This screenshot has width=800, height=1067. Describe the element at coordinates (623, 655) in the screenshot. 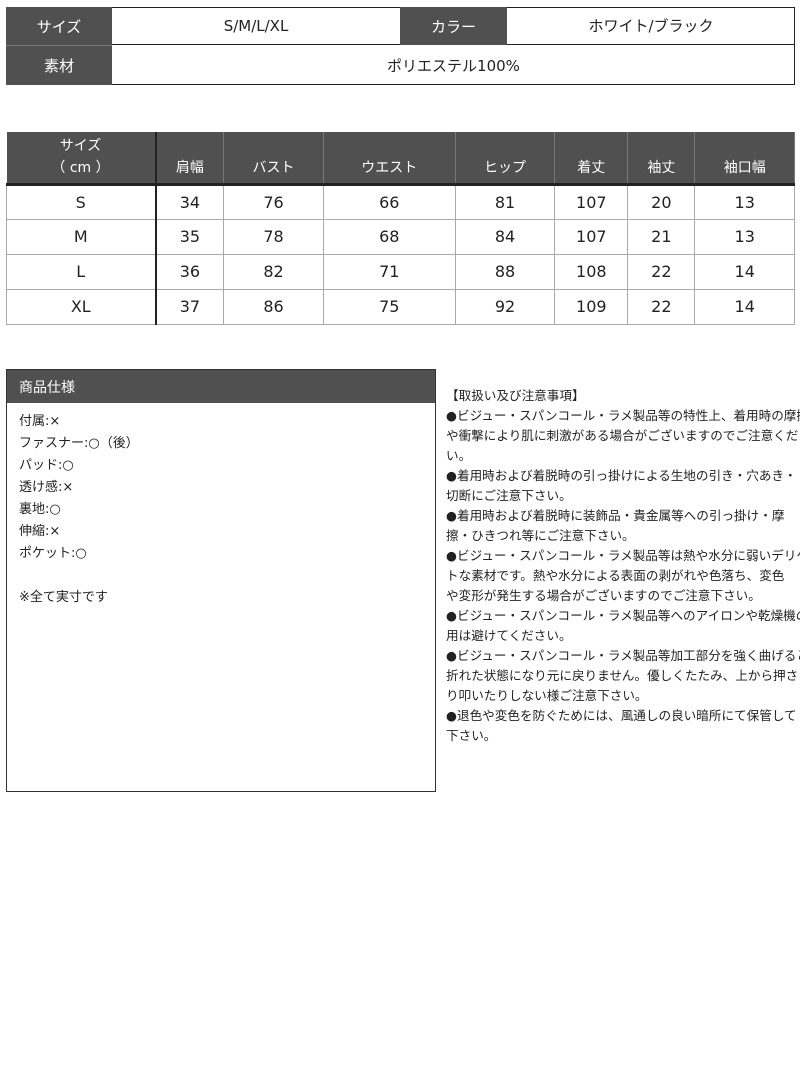

I see `care-line: ●ビジュー・スパンコール・ラメ製品等加工部分を強く曲げると` at that location.